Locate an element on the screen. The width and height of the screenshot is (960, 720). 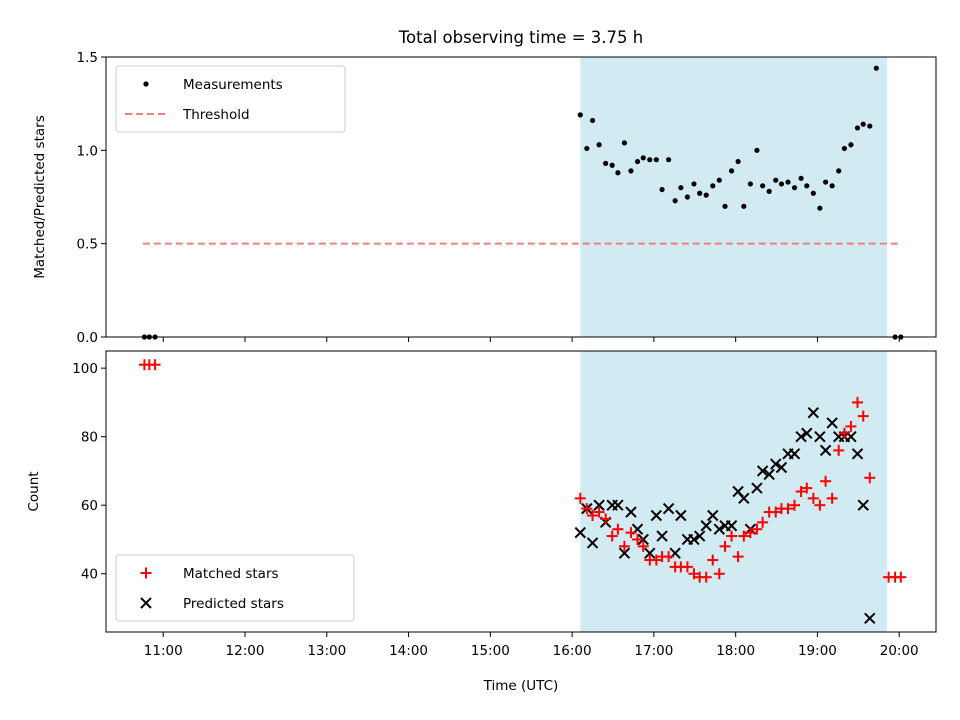
count-legend: Matched stars Predicted stars is located at coordinates (235, 588).